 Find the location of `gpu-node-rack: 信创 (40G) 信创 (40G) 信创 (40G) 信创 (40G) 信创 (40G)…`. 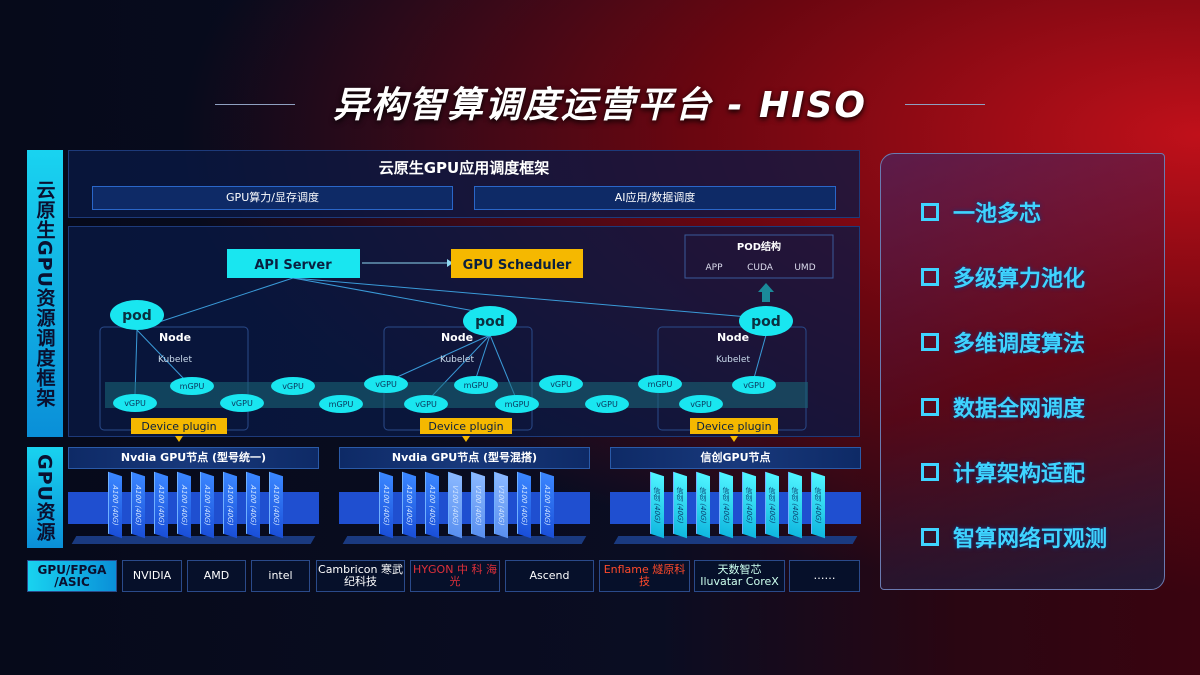

gpu-node-rack: 信创 (40G) 信创 (40G) 信创 (40G) 信创 (40G) 信创 (40G)… is located at coordinates (735, 507).